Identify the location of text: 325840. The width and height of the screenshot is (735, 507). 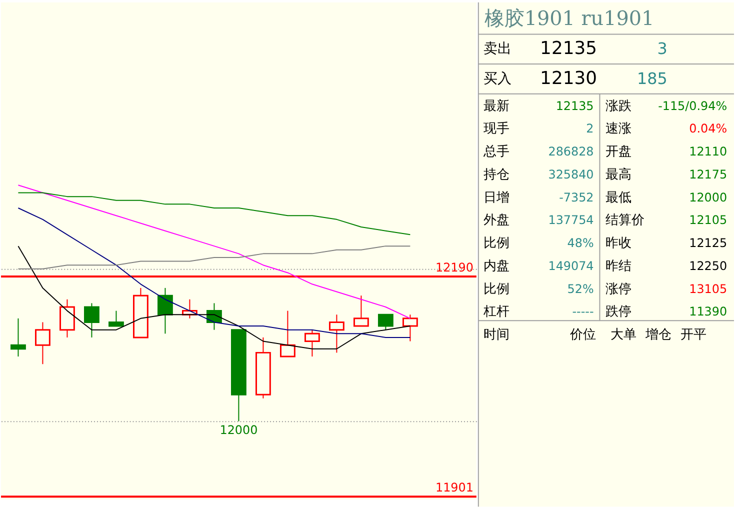
(571, 174).